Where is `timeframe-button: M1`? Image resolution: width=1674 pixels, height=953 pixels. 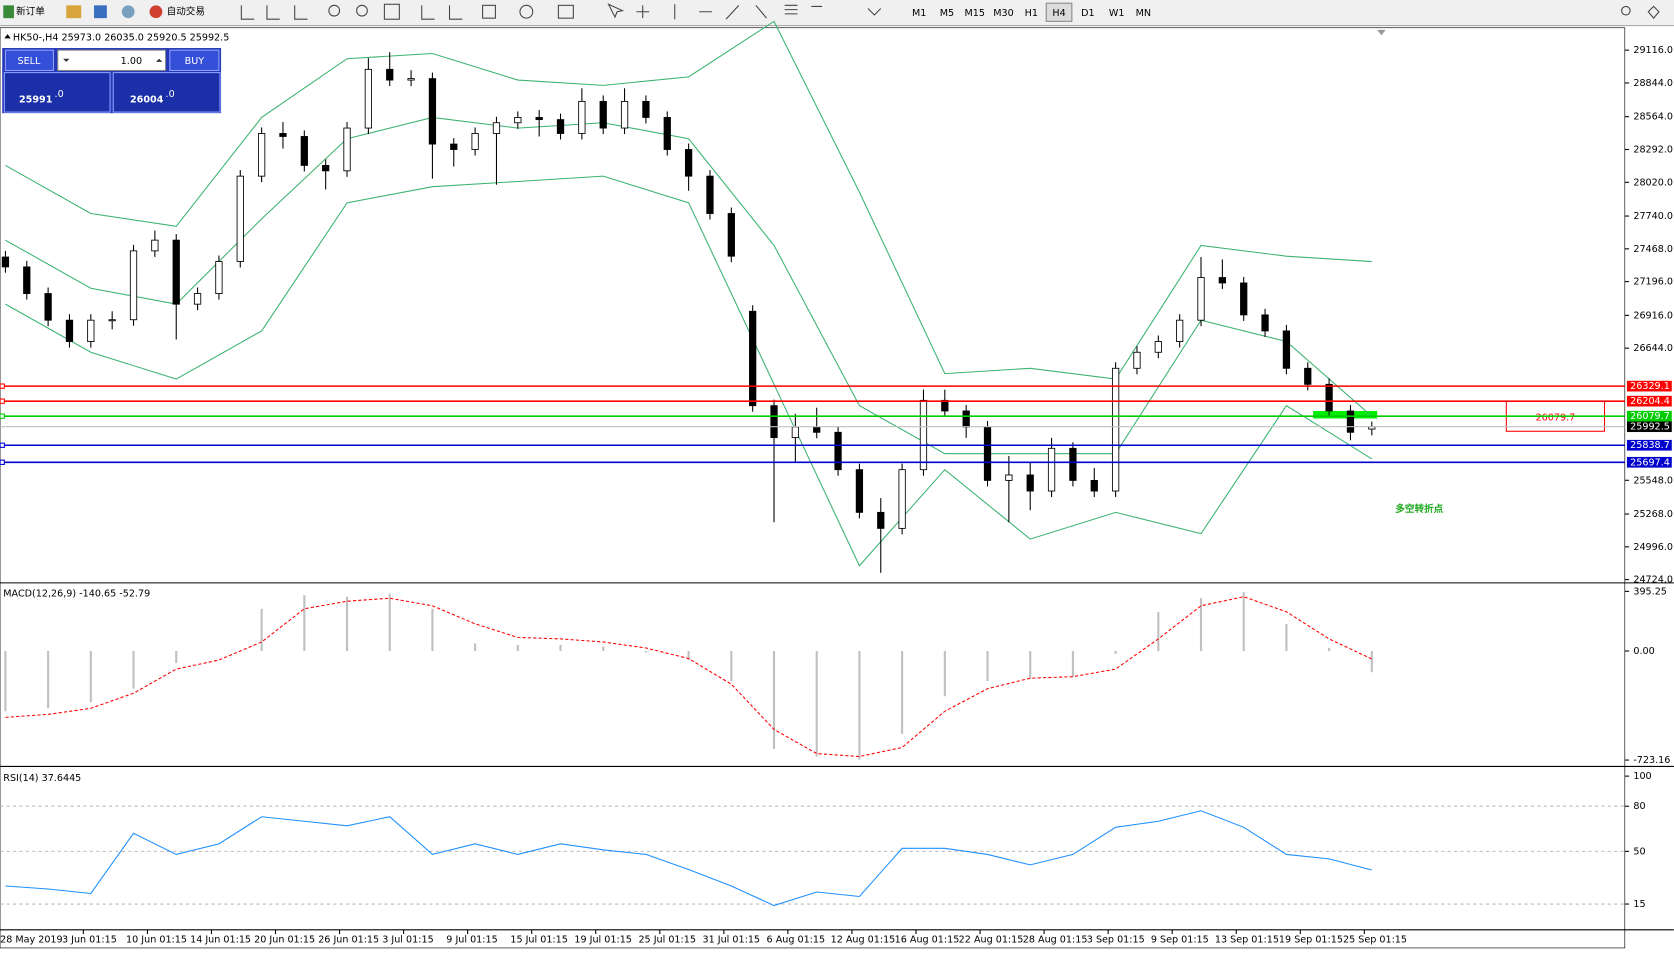
timeframe-button: M1 is located at coordinates (919, 13).